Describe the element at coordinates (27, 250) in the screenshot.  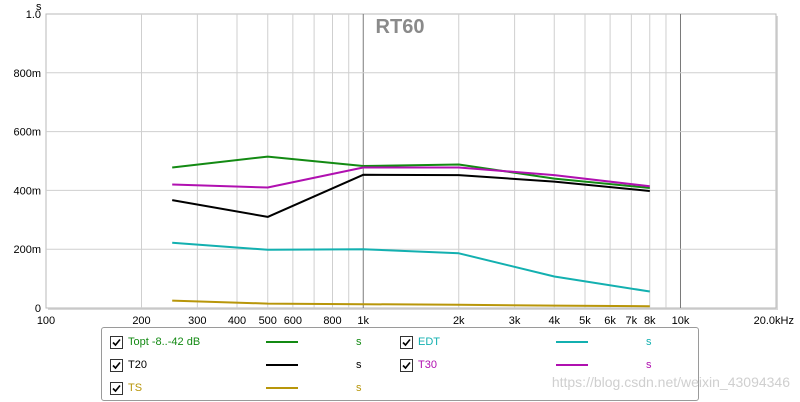
I see `y-tick-label: 200m` at that location.